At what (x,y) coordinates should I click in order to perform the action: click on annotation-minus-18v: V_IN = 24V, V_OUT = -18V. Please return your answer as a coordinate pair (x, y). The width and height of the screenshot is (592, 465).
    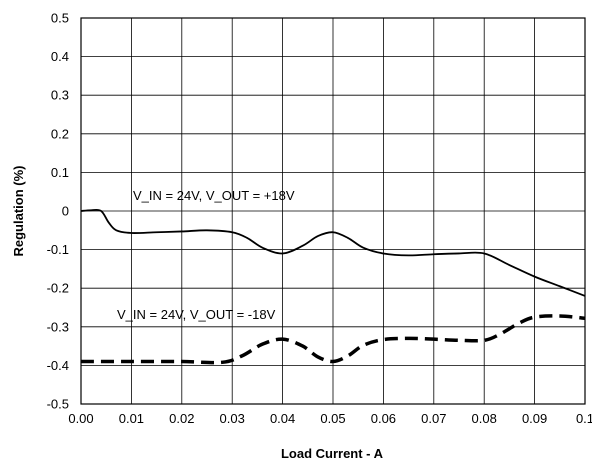
    Looking at the image, I should click on (196, 314).